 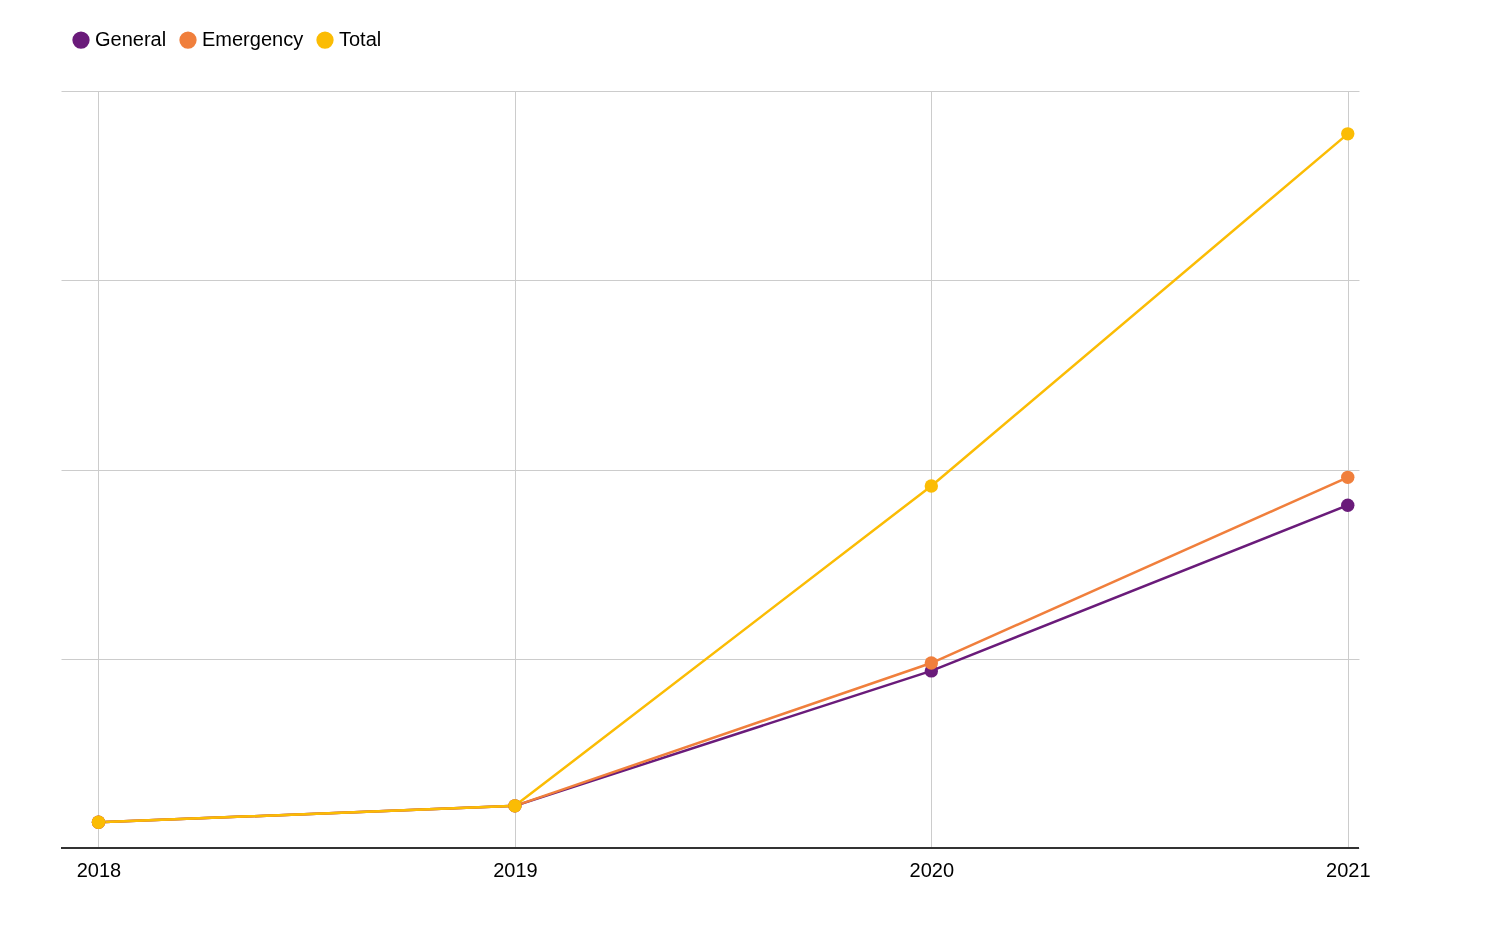 What do you see at coordinates (131, 39) in the screenshot?
I see `legend-label: General` at bounding box center [131, 39].